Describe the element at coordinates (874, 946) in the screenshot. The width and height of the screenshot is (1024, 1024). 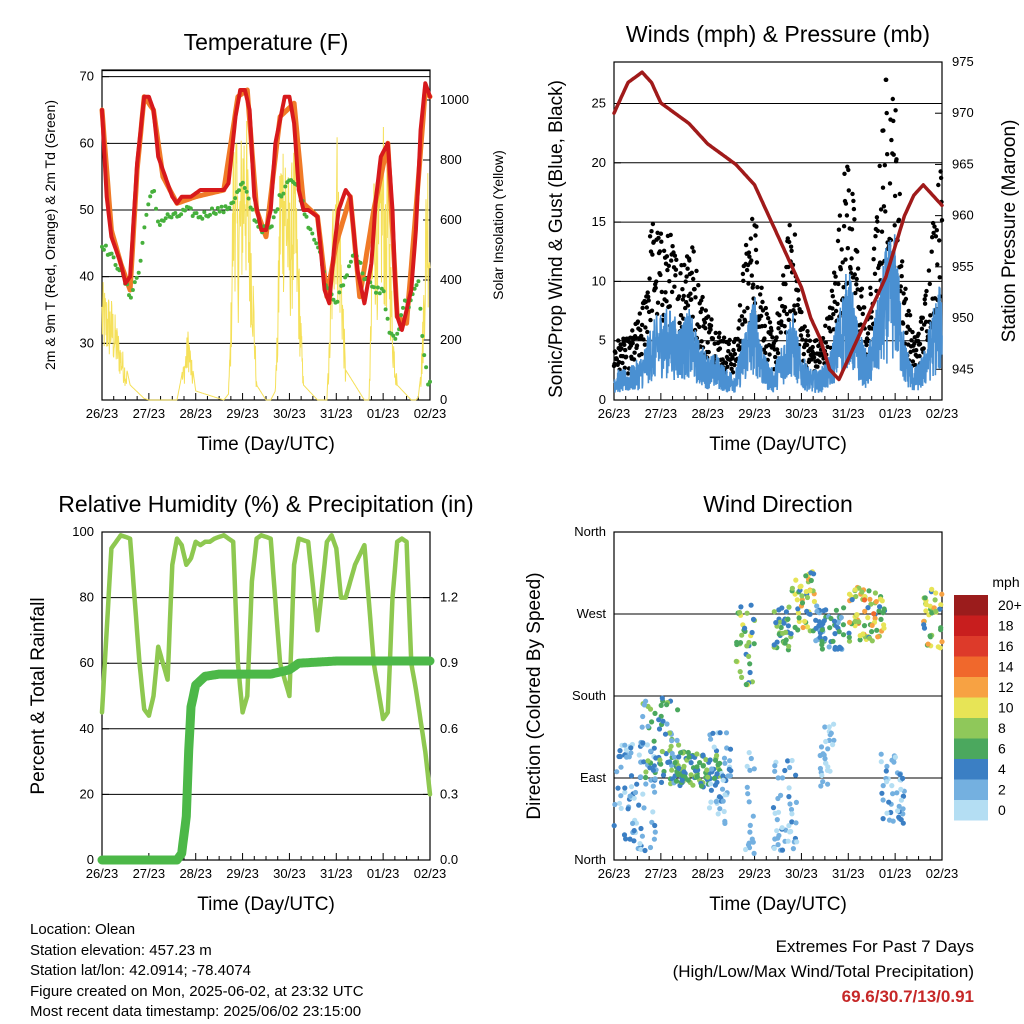
I see `extremes-title: Extremes For Past 7 Days` at that location.